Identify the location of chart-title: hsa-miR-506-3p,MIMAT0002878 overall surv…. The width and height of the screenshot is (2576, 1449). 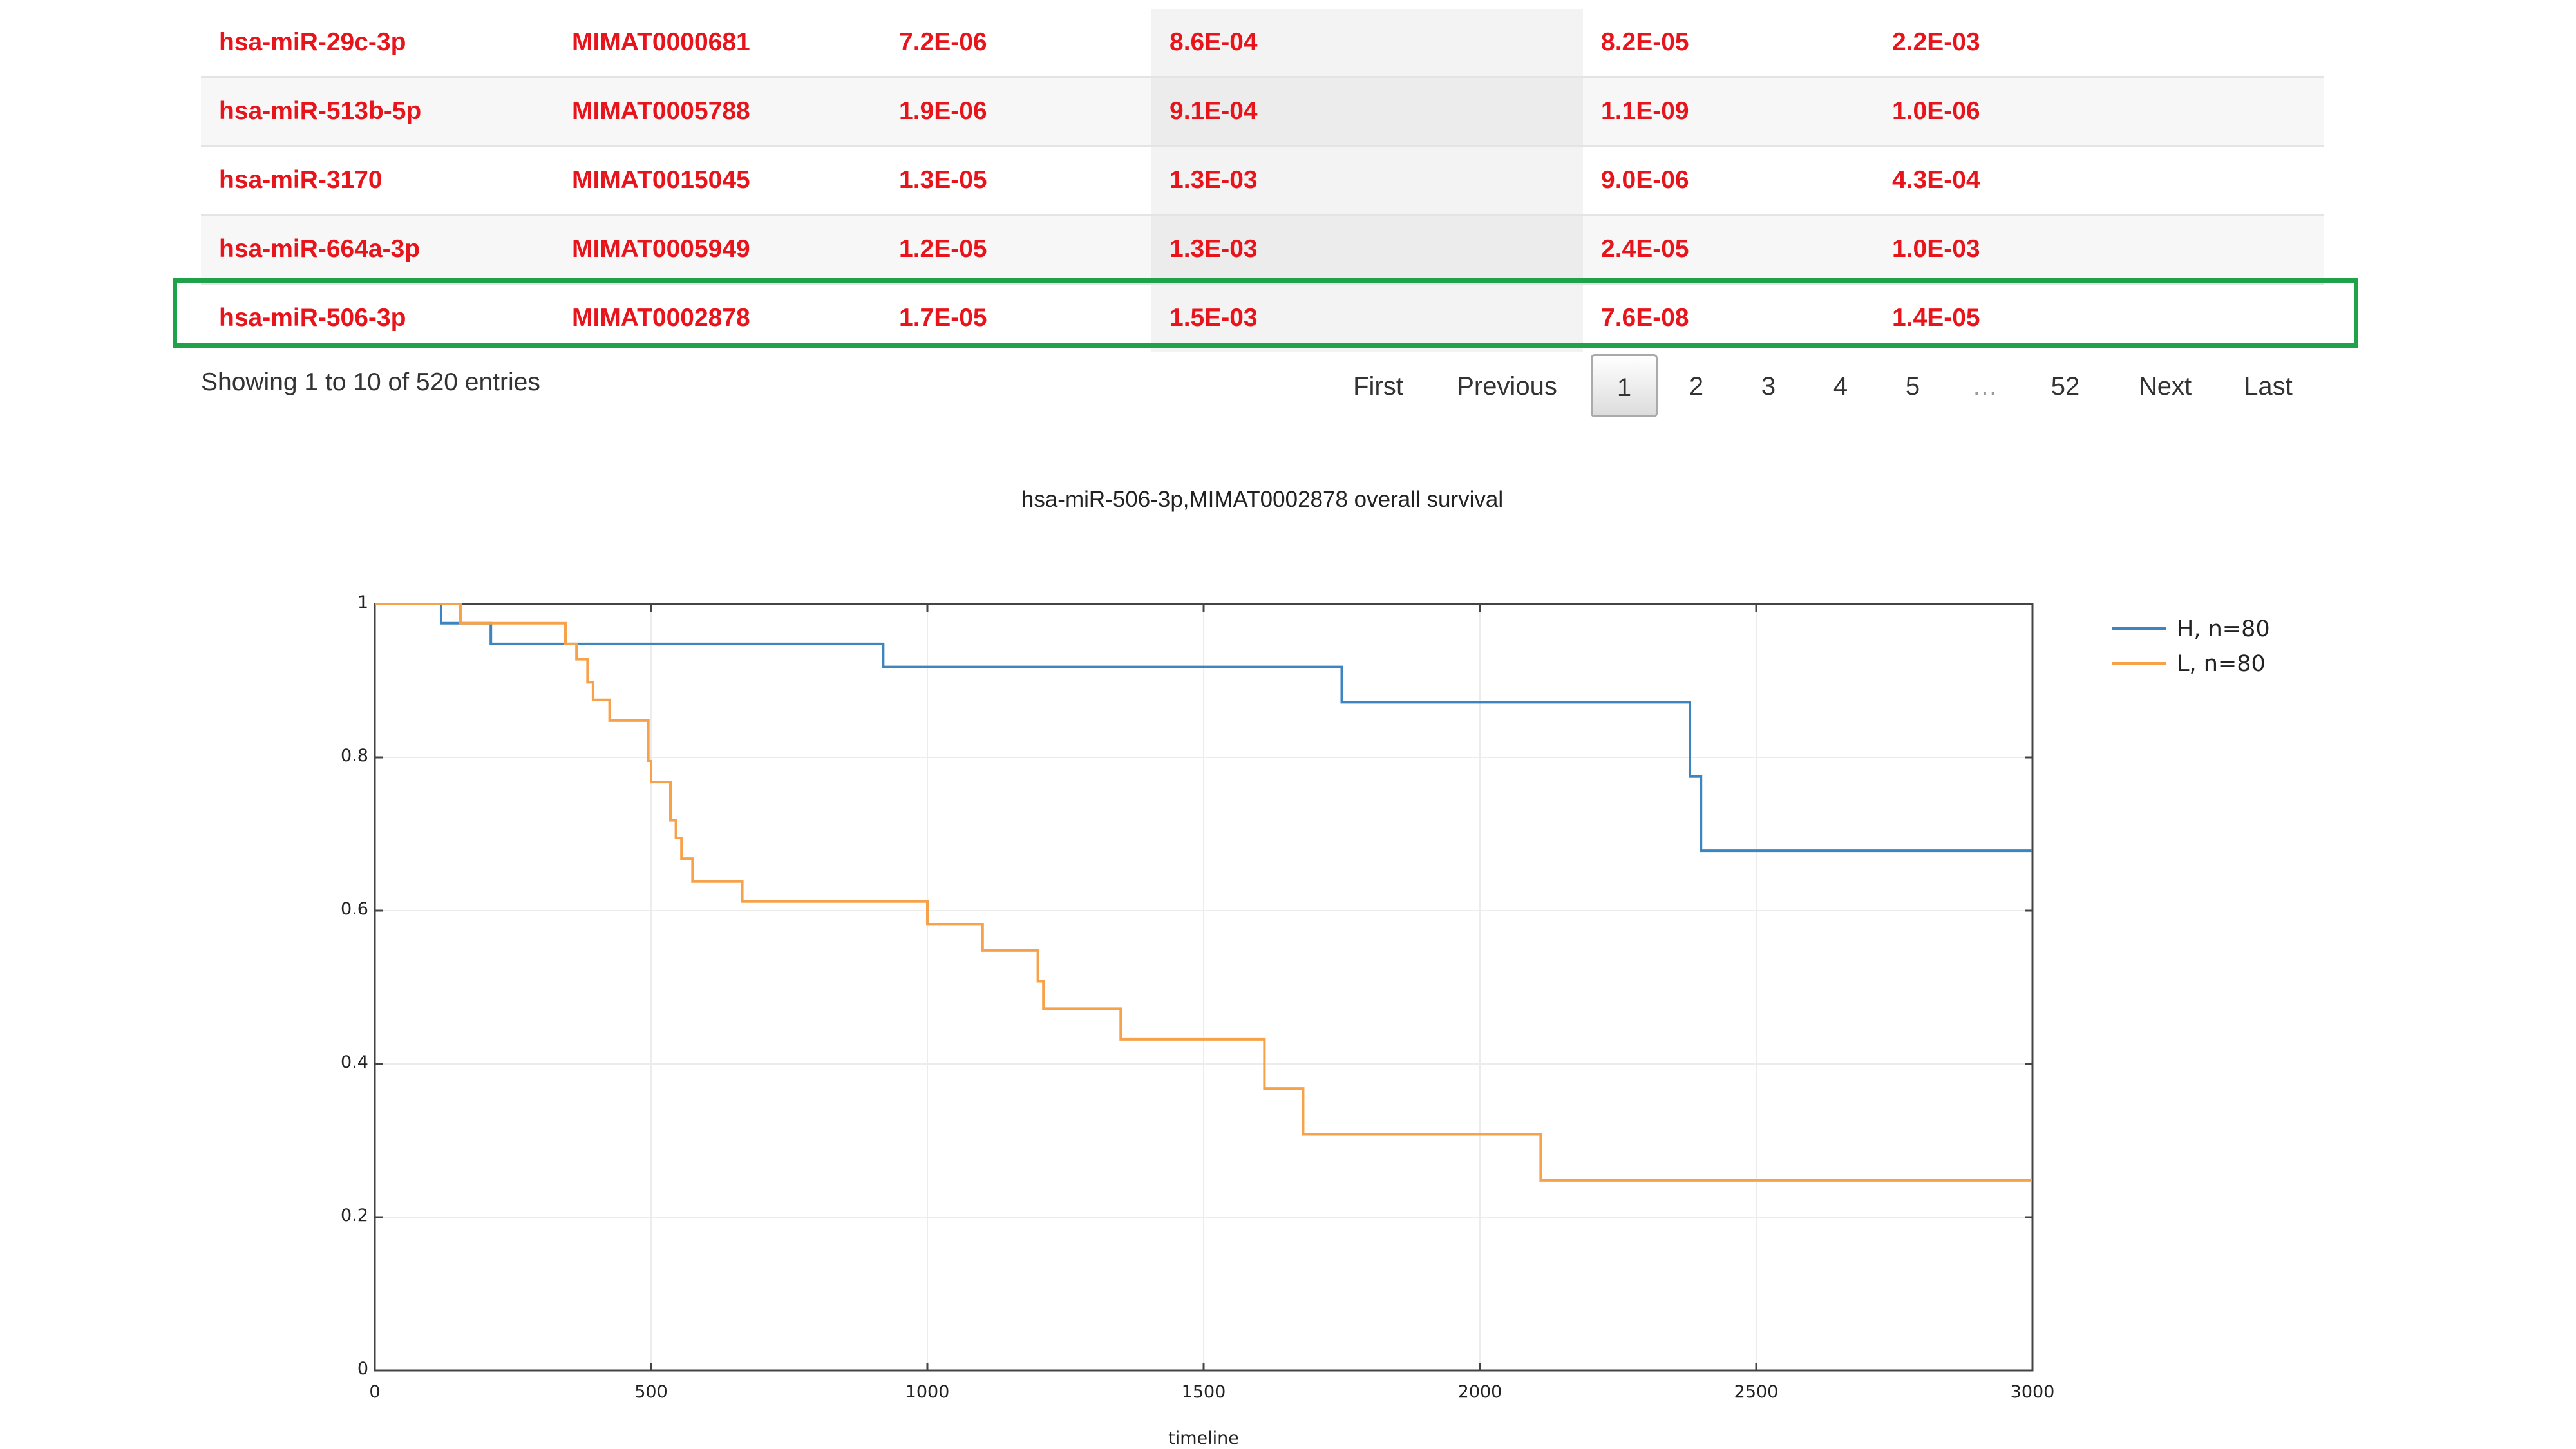
(1262, 499).